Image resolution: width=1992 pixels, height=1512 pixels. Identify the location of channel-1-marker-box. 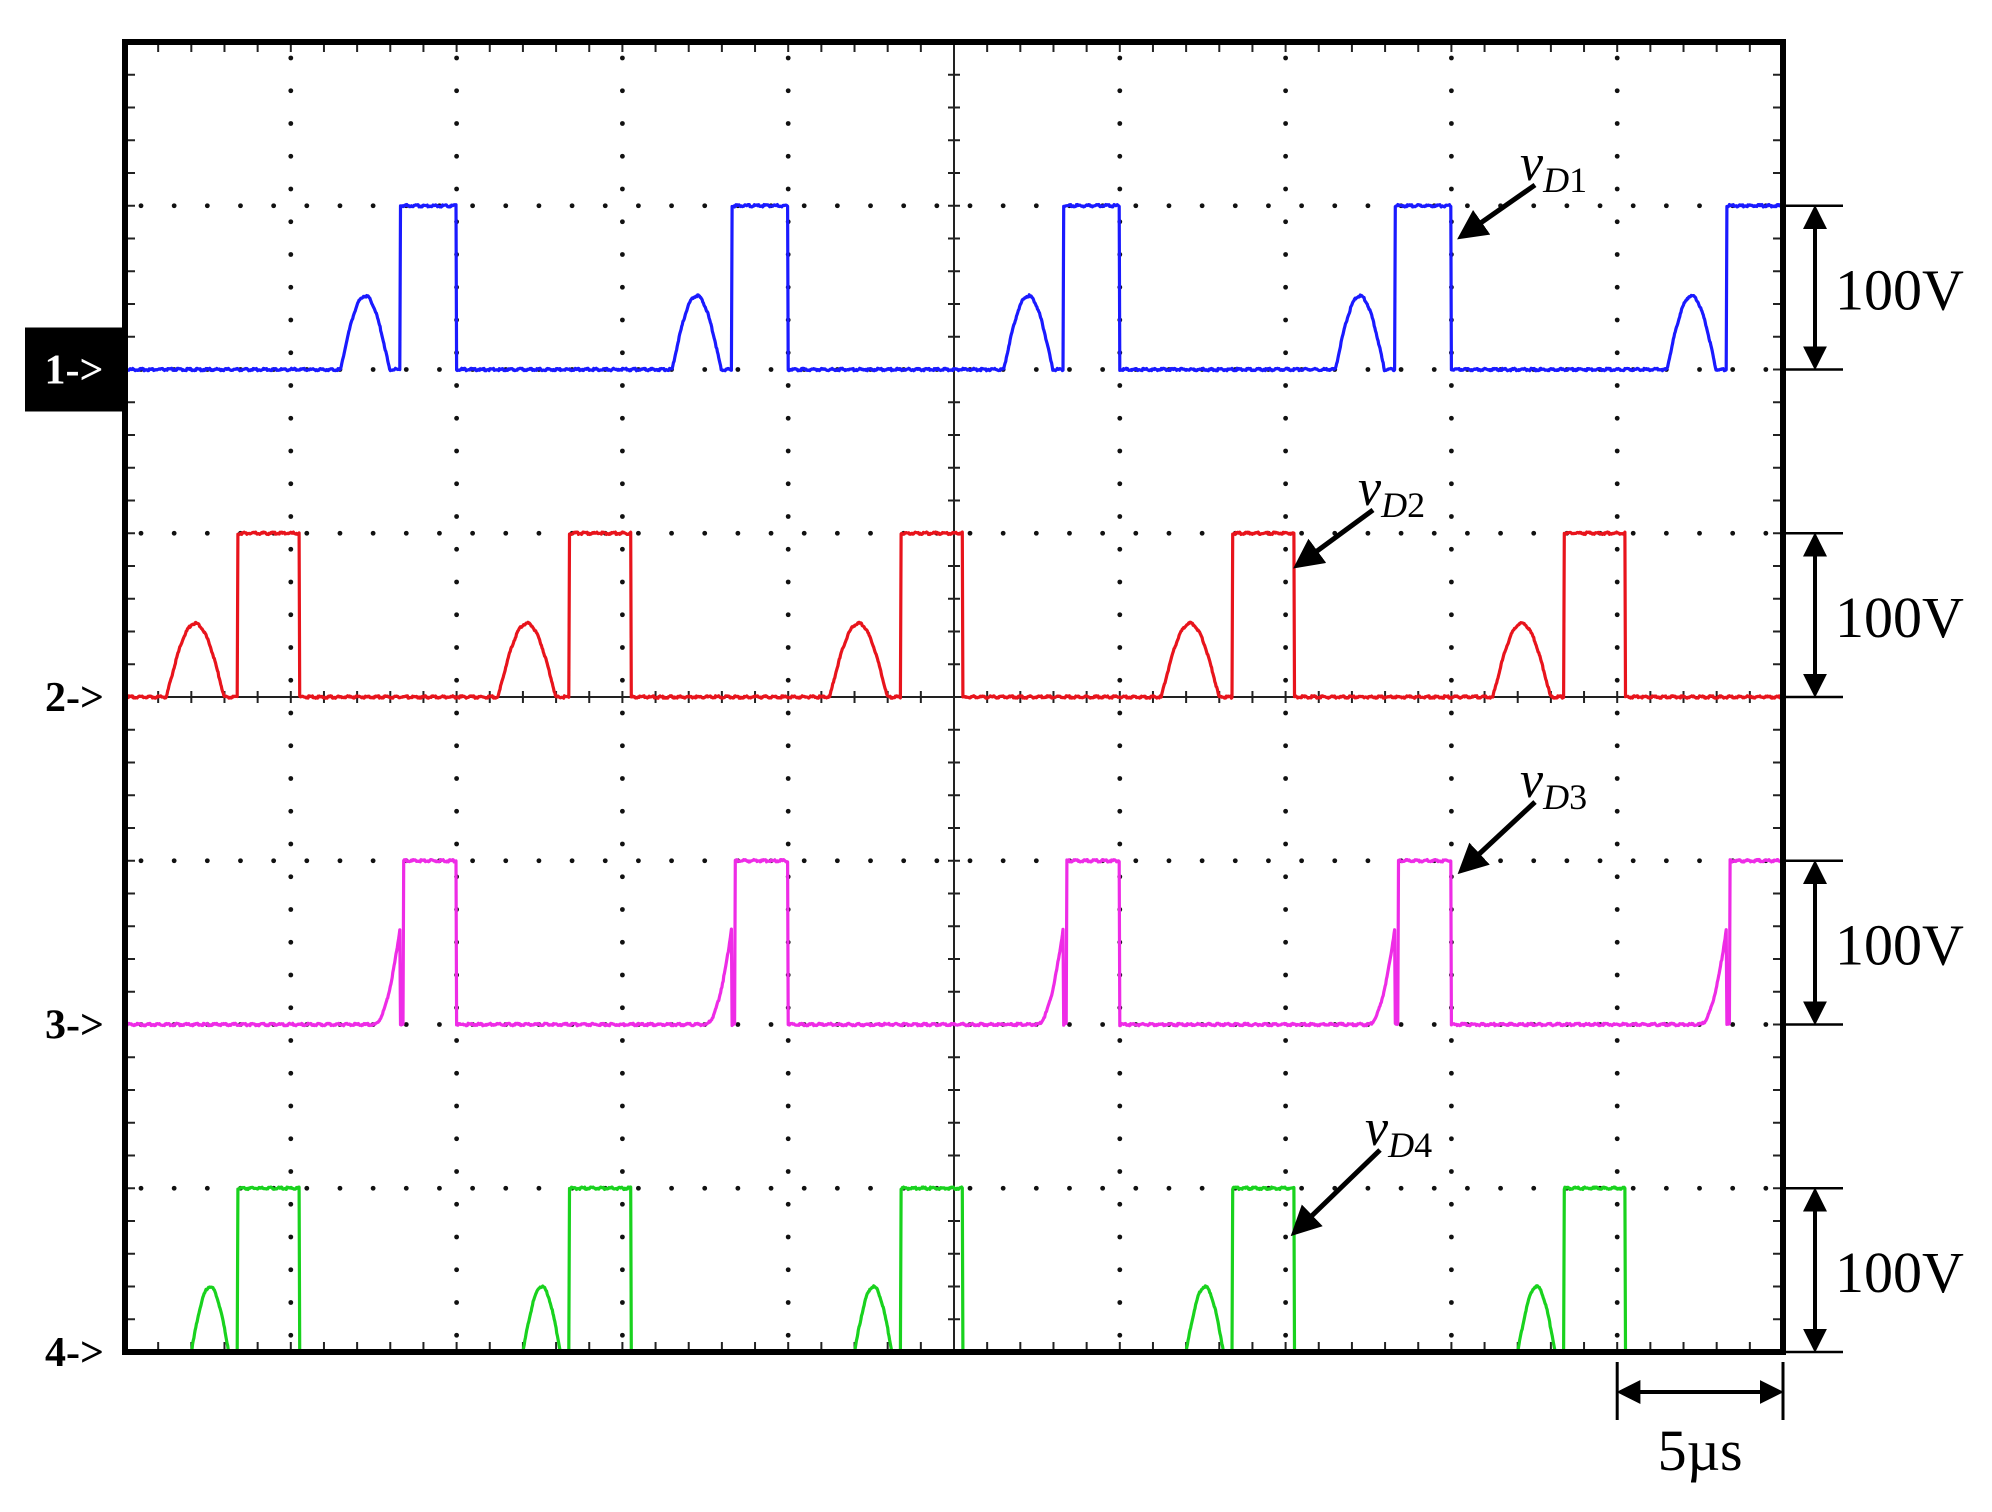
(74, 369).